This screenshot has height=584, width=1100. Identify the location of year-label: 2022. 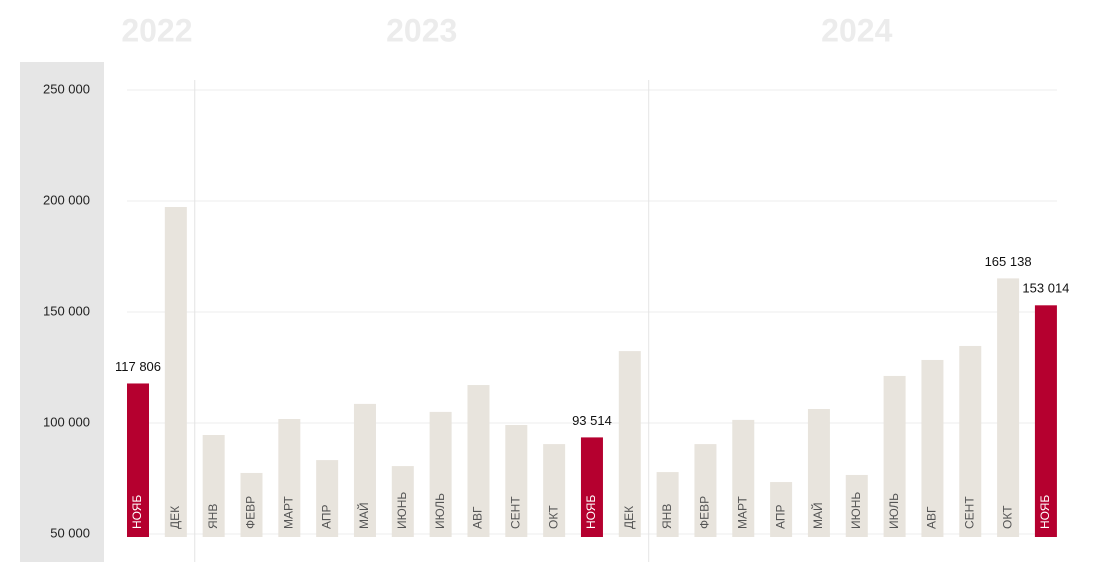
(156, 30).